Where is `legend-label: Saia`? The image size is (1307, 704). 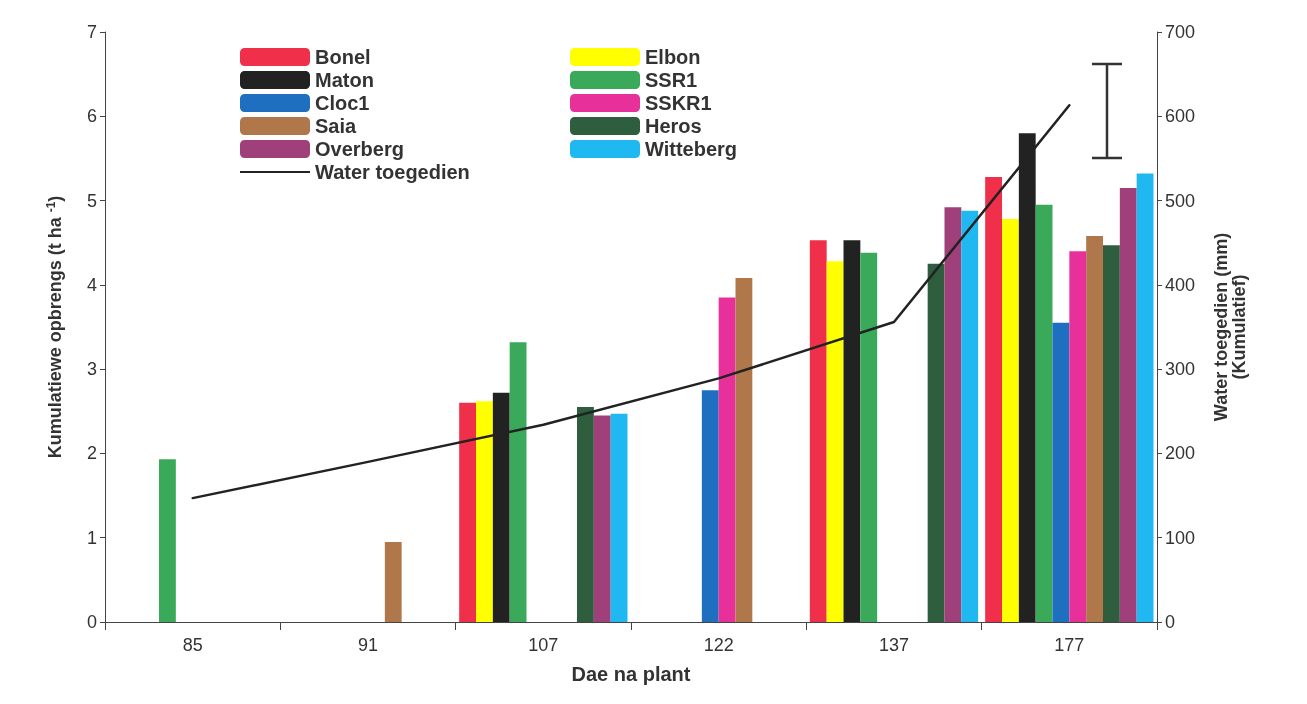
legend-label: Saia is located at coordinates (336, 126).